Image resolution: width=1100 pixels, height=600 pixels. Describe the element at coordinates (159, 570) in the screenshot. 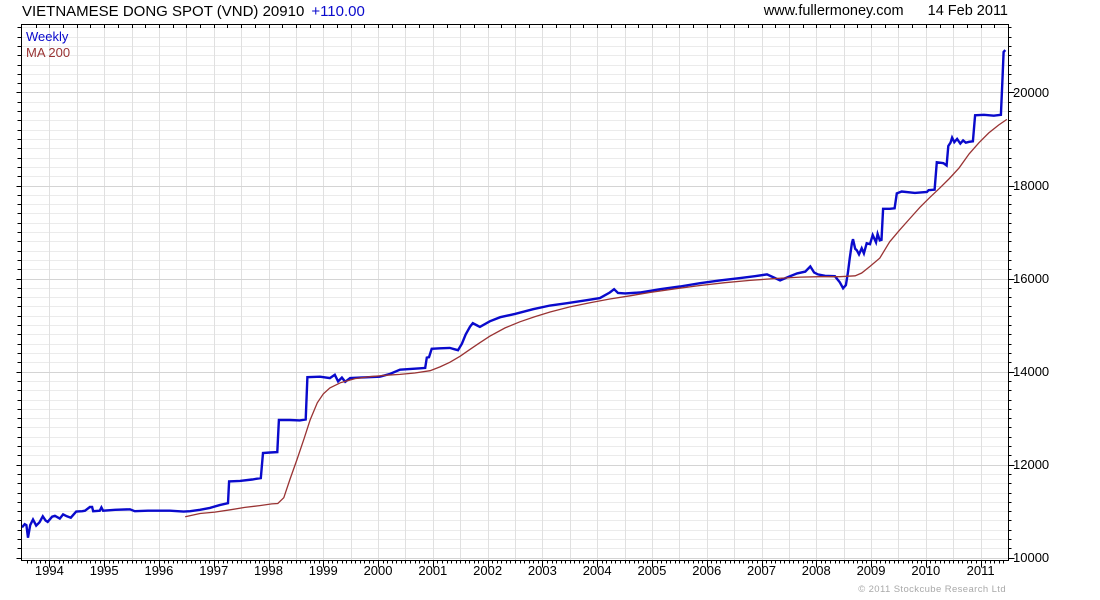

I see `x-axis-label: 1996` at that location.